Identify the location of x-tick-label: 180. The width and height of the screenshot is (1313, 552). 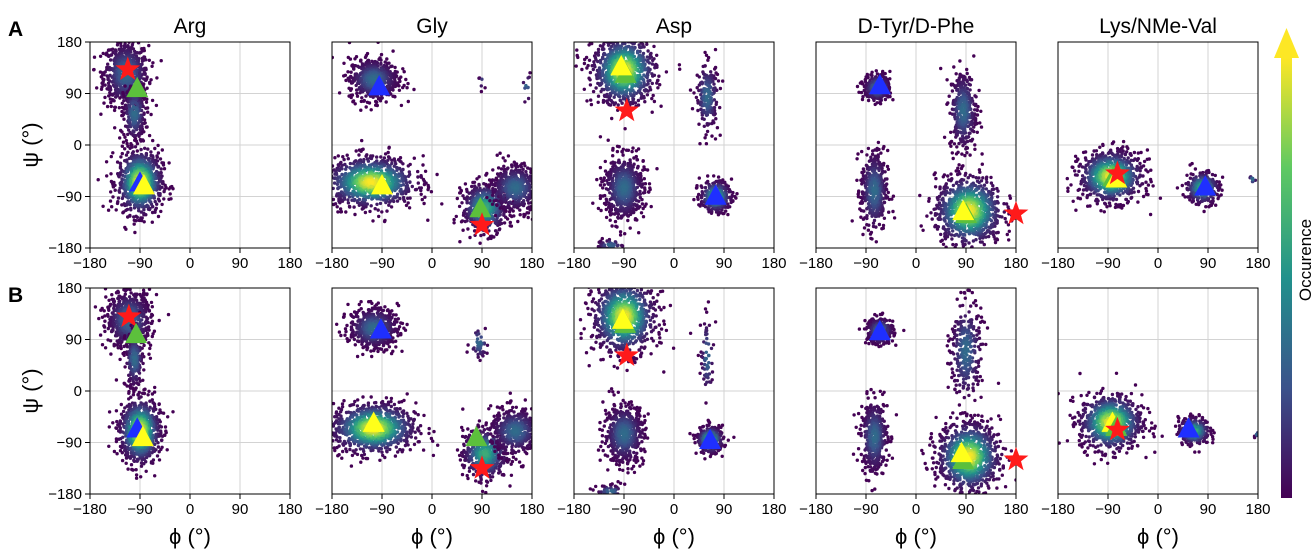
(289, 263).